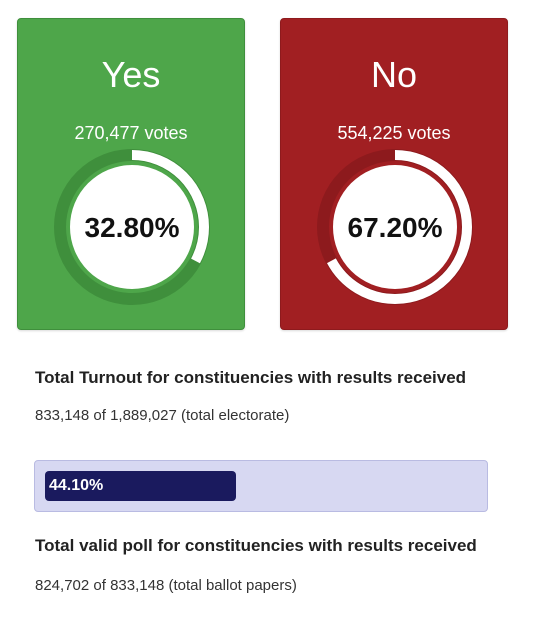 The height and width of the screenshot is (642, 550). Describe the element at coordinates (162, 415) in the screenshot. I see `turnout-summary: 833,148 of 1,889,027 (total electorate)` at that location.